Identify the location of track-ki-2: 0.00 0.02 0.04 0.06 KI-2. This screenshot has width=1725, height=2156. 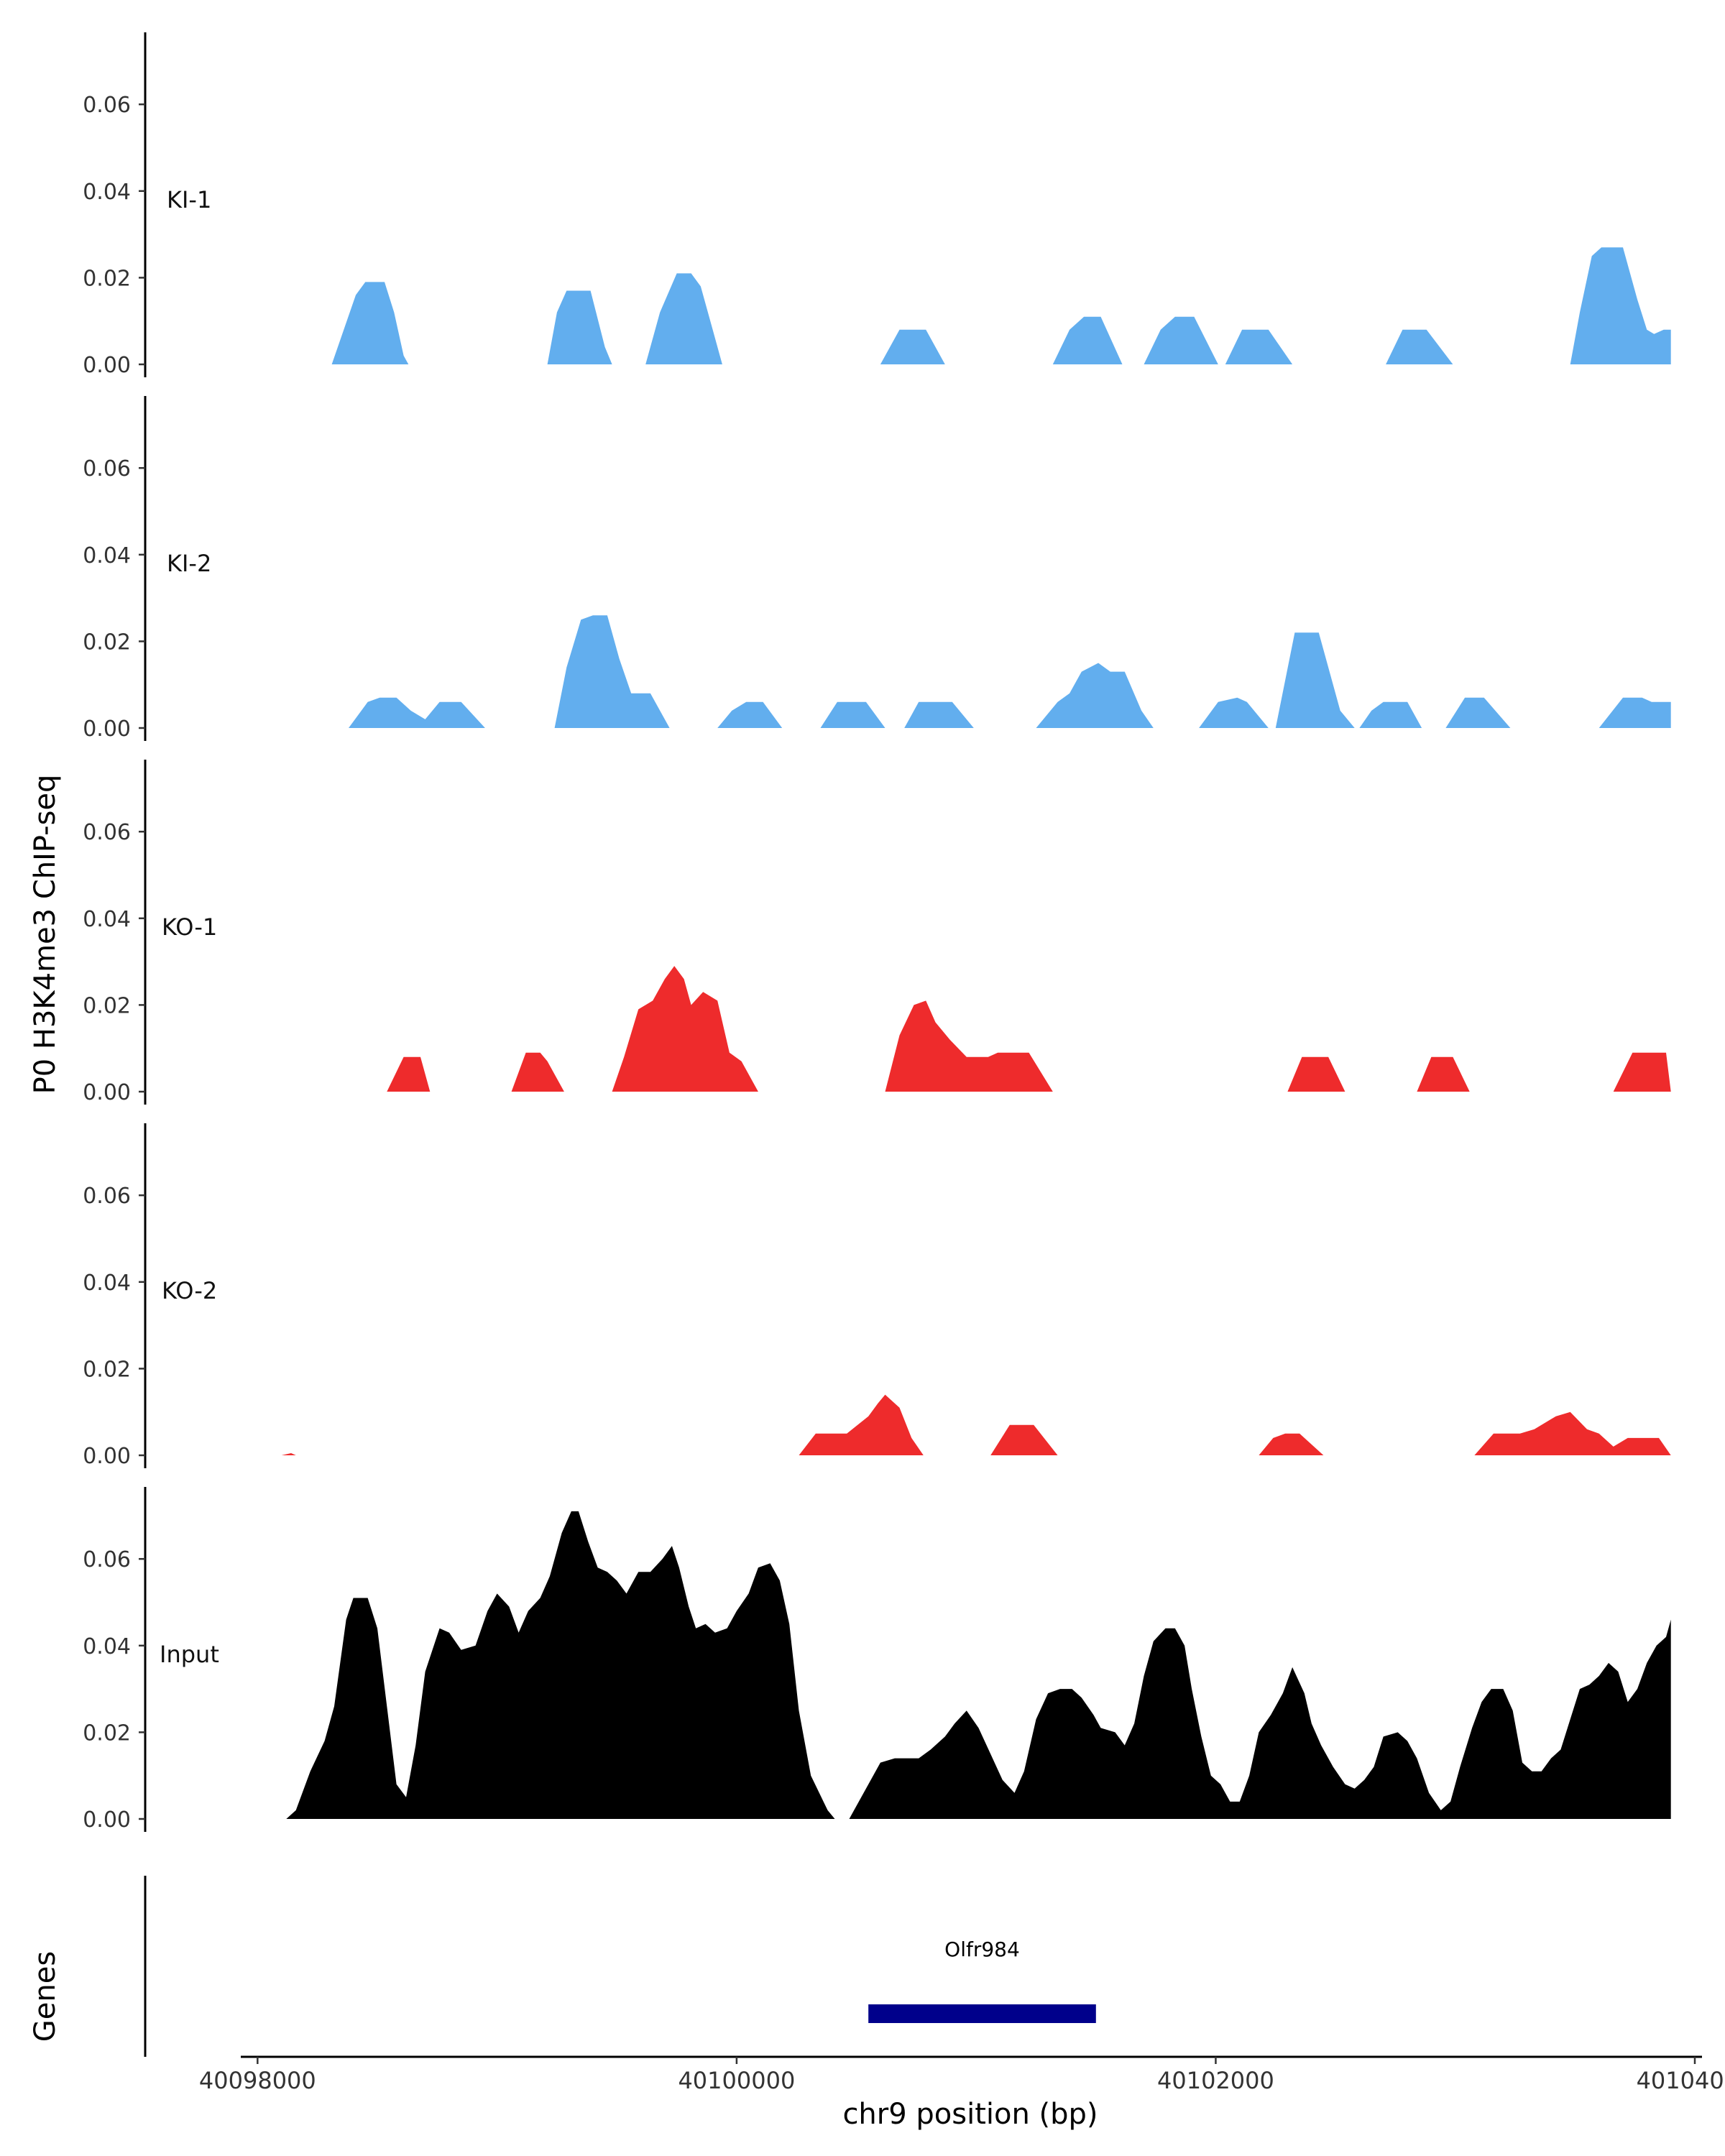
(877, 569).